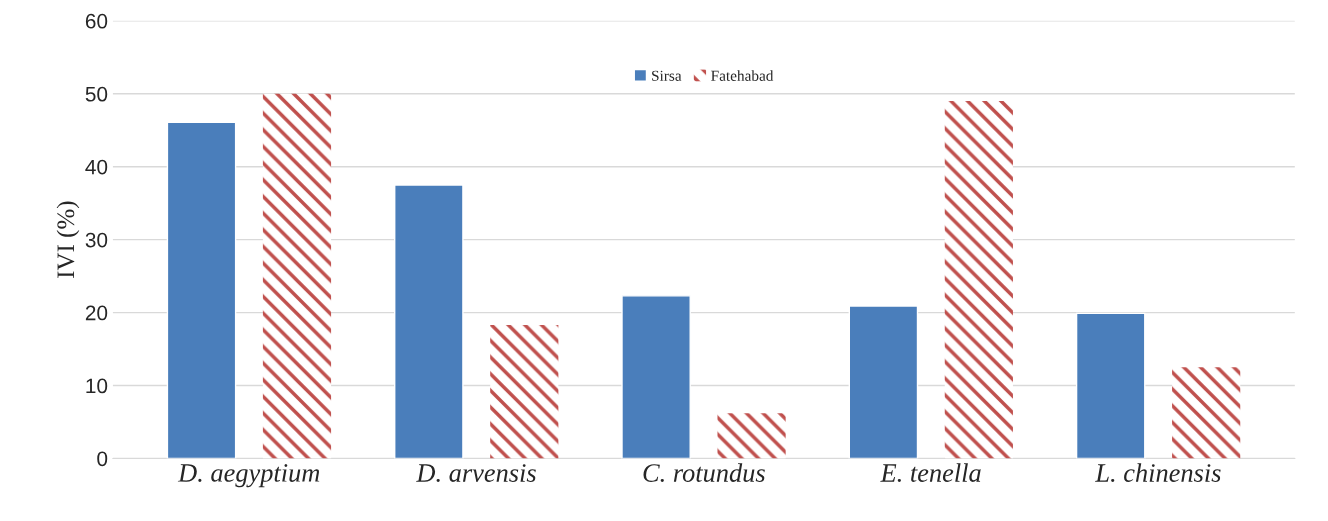  I want to click on x-tick-label: D. aegyptium, so click(248, 476).